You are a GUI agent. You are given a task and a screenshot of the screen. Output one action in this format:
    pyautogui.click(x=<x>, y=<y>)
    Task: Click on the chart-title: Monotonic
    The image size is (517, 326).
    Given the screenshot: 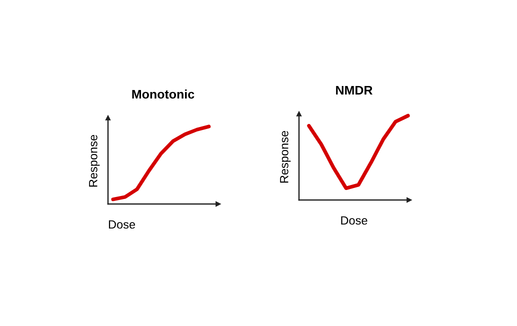 What is the action you would take?
    pyautogui.click(x=163, y=94)
    